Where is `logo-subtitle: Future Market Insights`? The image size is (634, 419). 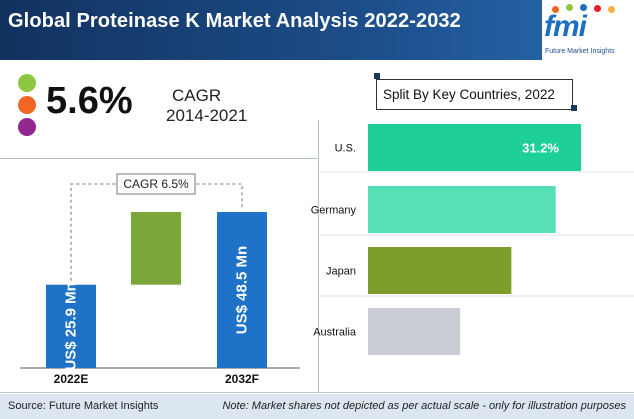
logo-subtitle: Future Market Insights is located at coordinates (580, 51).